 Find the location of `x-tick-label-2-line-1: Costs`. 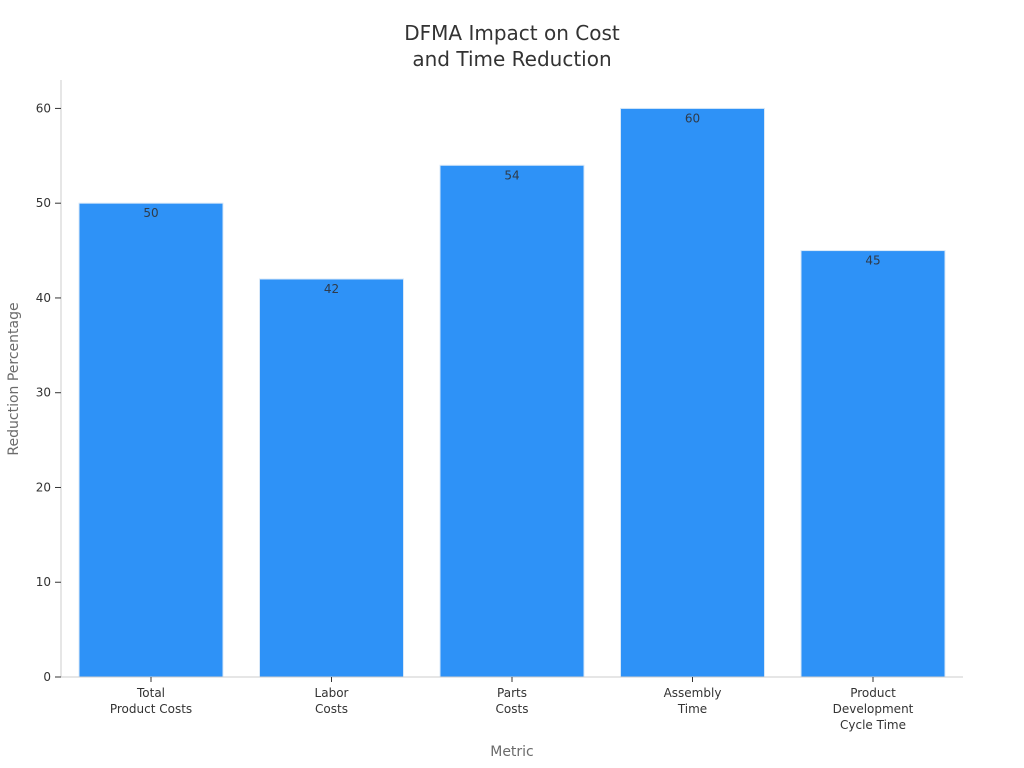

x-tick-label-2-line-1: Costs is located at coordinates (512, 709).